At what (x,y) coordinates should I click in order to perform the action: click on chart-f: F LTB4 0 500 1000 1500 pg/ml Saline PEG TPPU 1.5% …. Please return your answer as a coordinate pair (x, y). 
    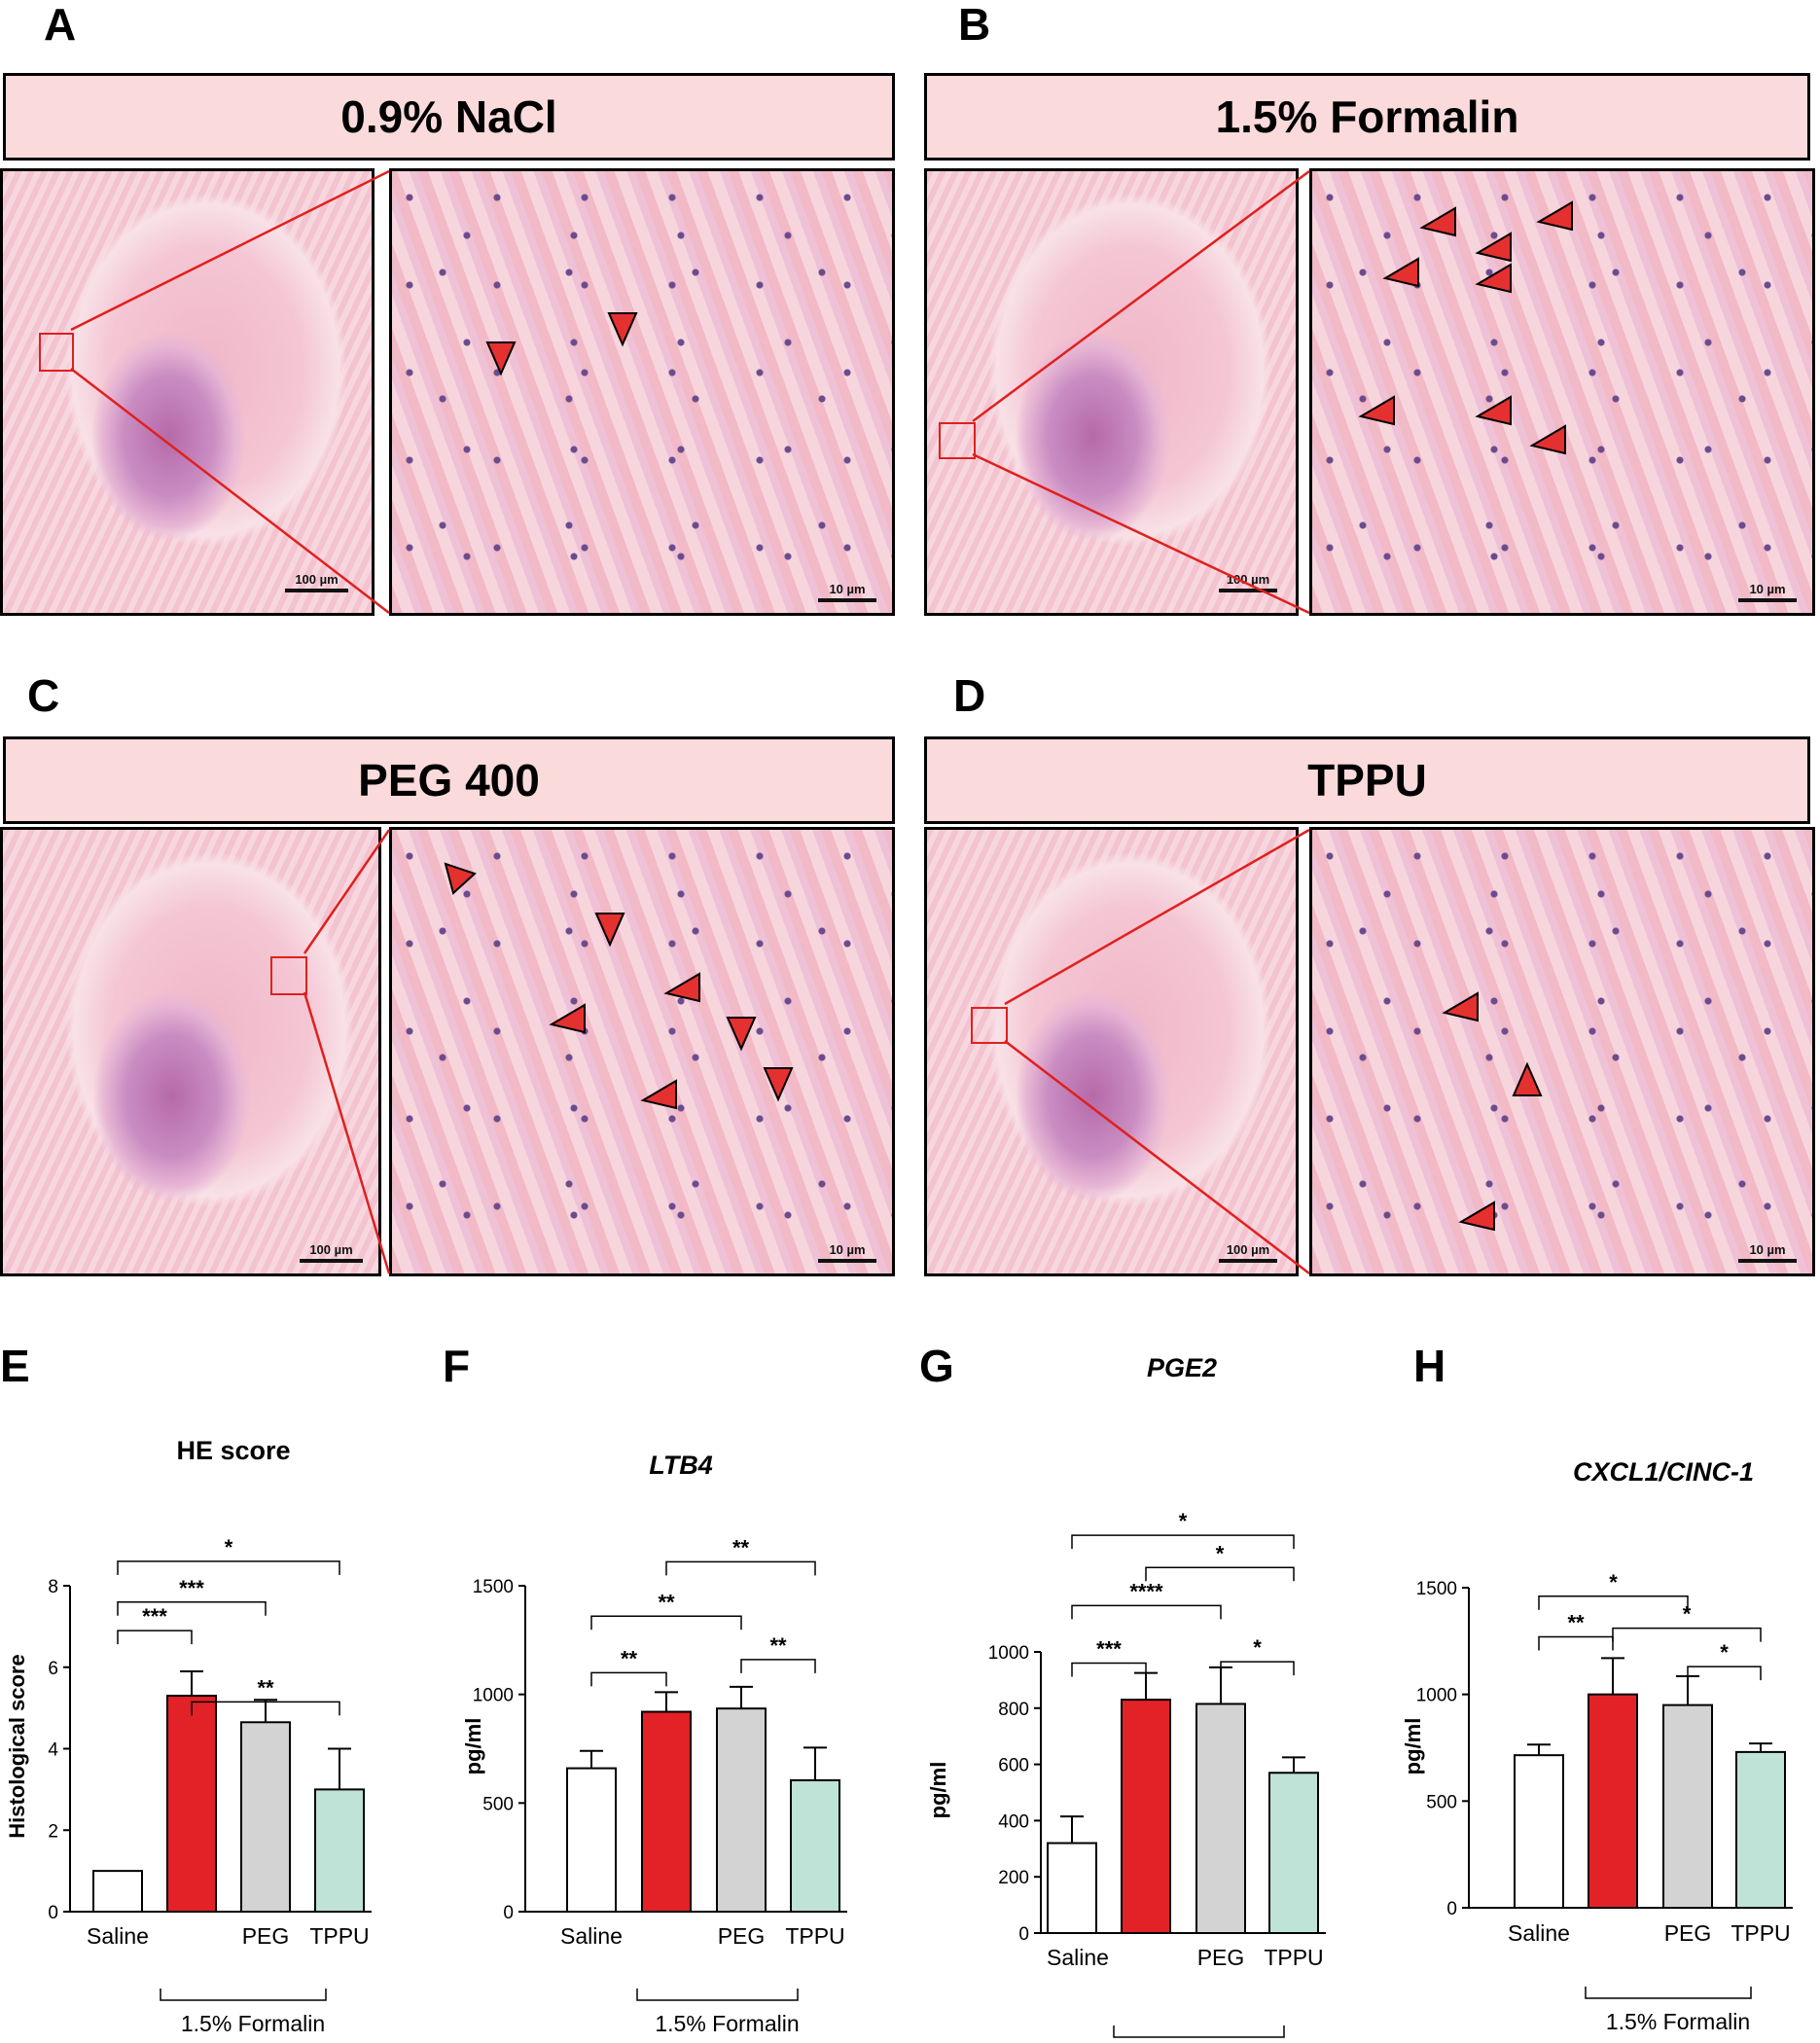
    Looking at the image, I should click on (645, 1688).